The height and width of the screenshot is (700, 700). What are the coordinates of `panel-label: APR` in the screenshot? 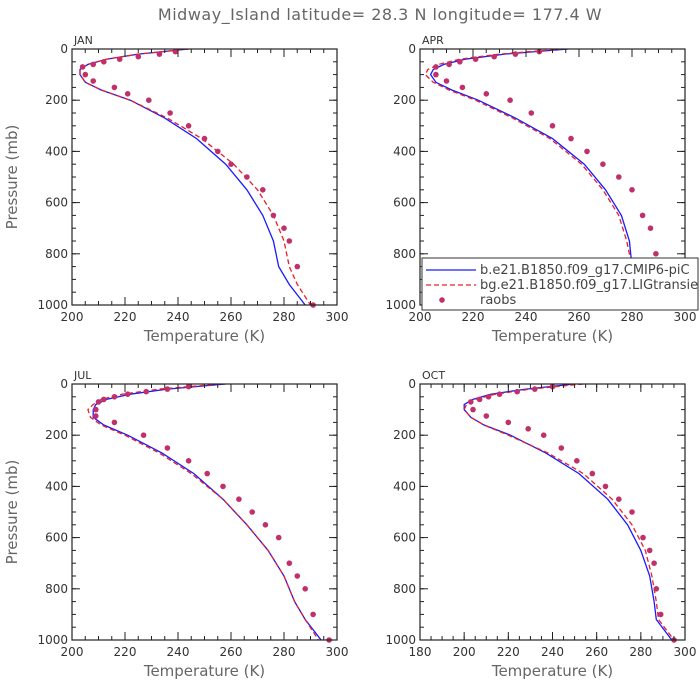 It's located at (433, 40).